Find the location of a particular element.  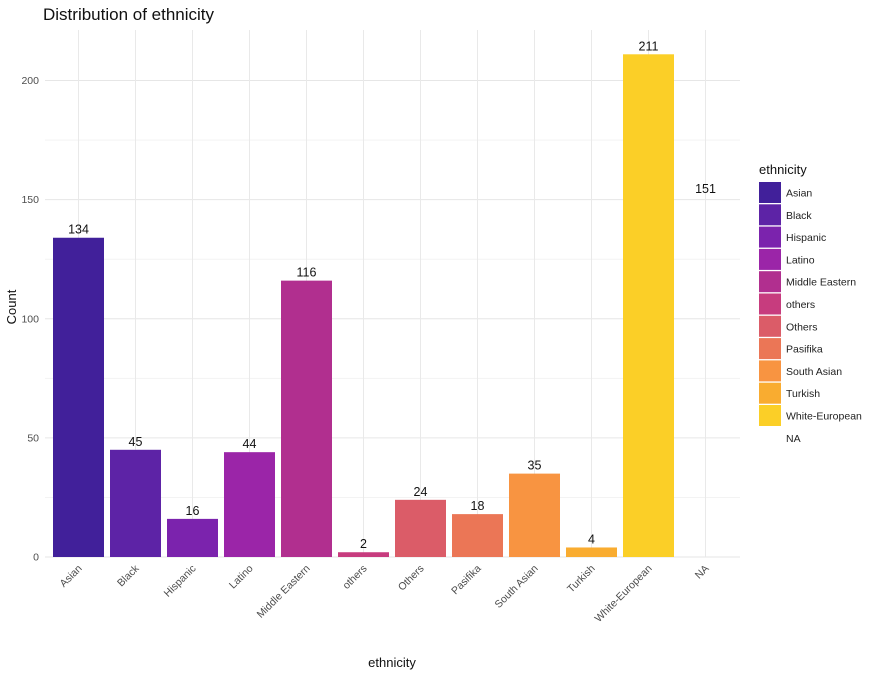

y-tick-label: 200 is located at coordinates (30, 81).